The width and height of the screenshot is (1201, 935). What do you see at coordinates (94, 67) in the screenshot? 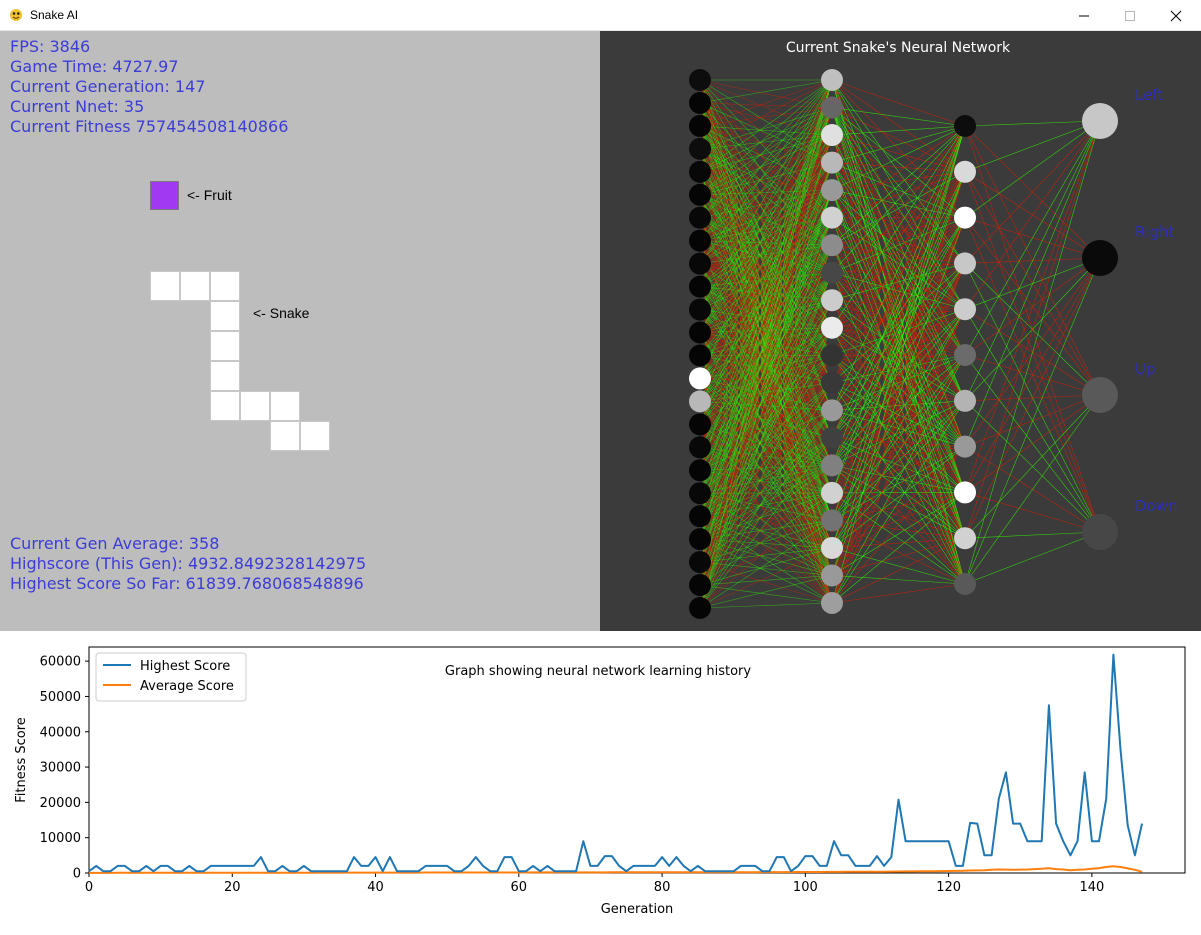
I see `game-time-stat: Game Time: 4727.97` at bounding box center [94, 67].